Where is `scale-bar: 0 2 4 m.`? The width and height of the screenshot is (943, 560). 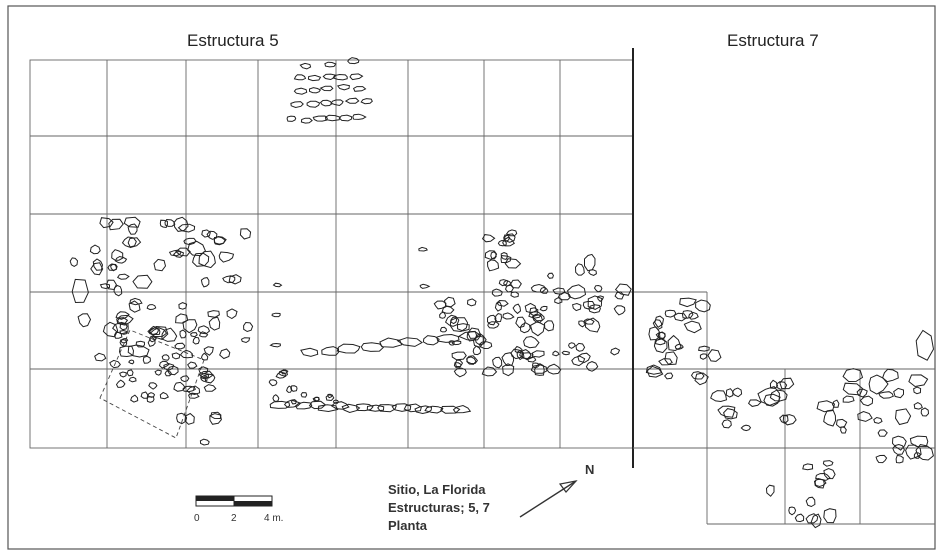
scale-bar: 0 2 4 m. is located at coordinates (238, 509).